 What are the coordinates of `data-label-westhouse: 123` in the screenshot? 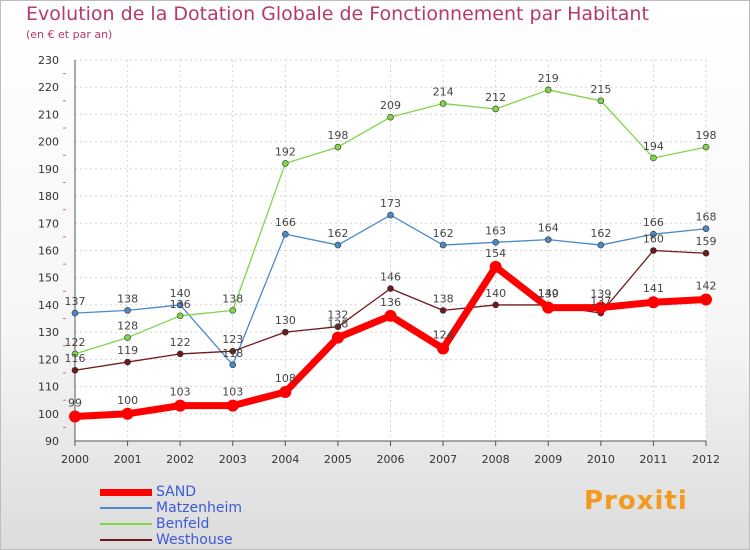 It's located at (232, 339).